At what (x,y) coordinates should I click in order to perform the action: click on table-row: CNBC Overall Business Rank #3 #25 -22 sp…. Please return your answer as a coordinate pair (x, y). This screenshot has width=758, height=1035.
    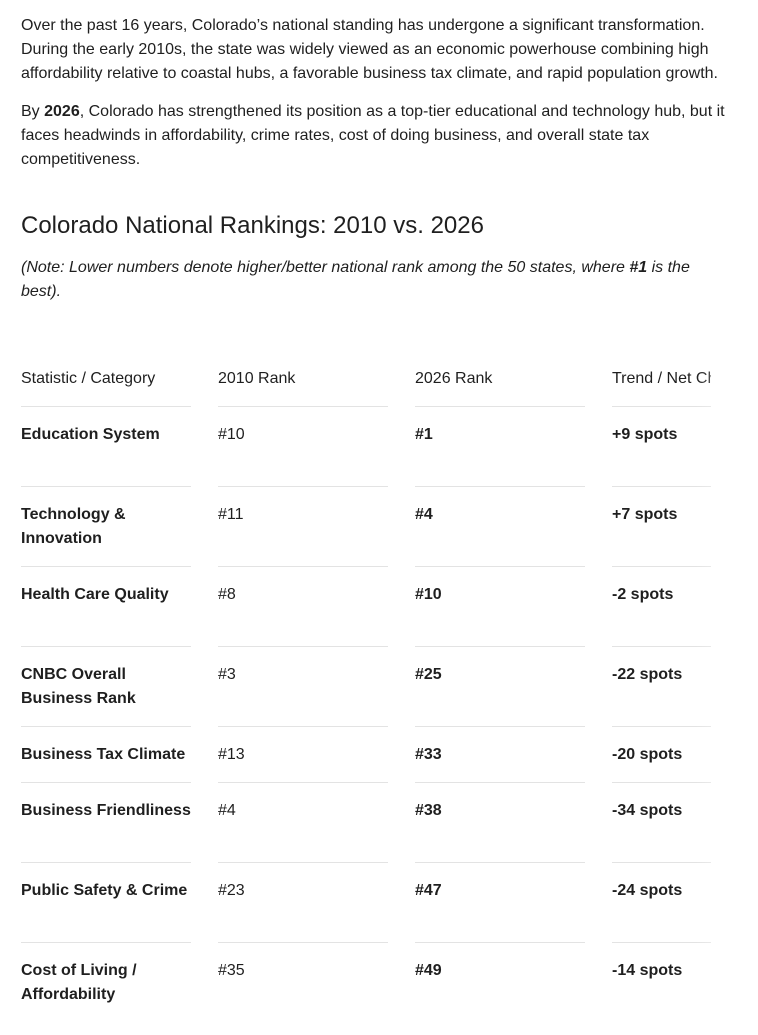
    Looking at the image, I should click on (389, 687).